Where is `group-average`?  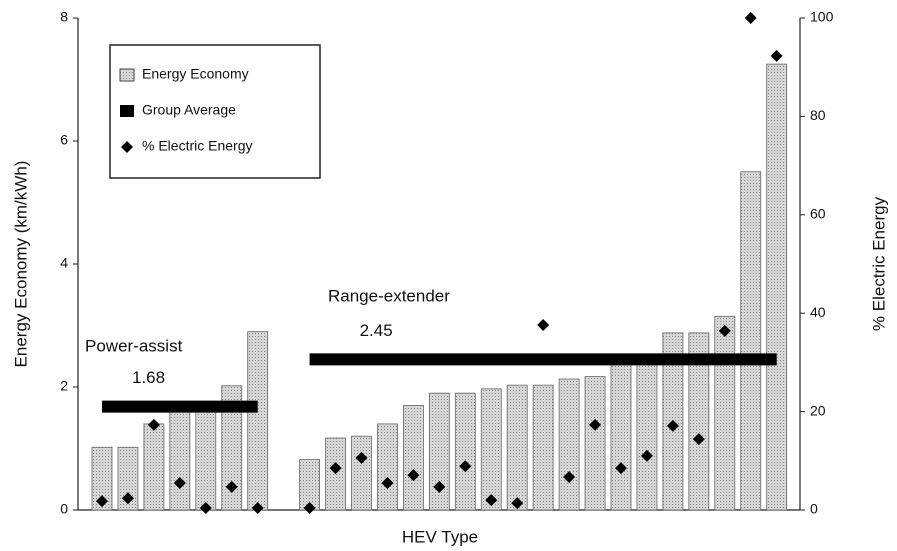
group-average is located at coordinates (439, 383).